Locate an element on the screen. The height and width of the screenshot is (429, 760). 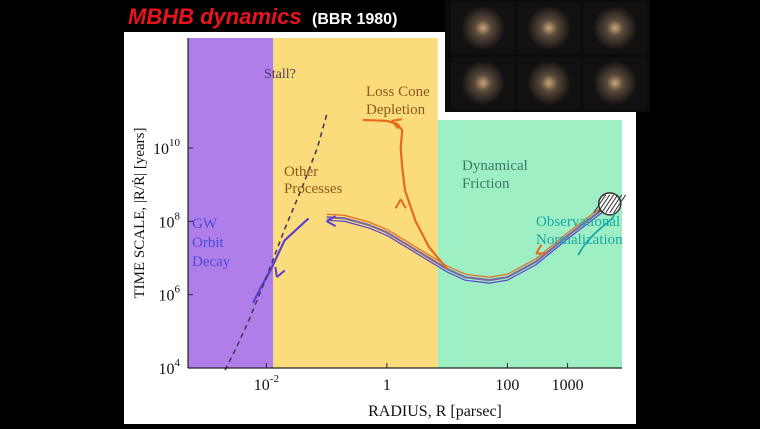
y-tick-label-2-base: 10 is located at coordinates (167, 222).